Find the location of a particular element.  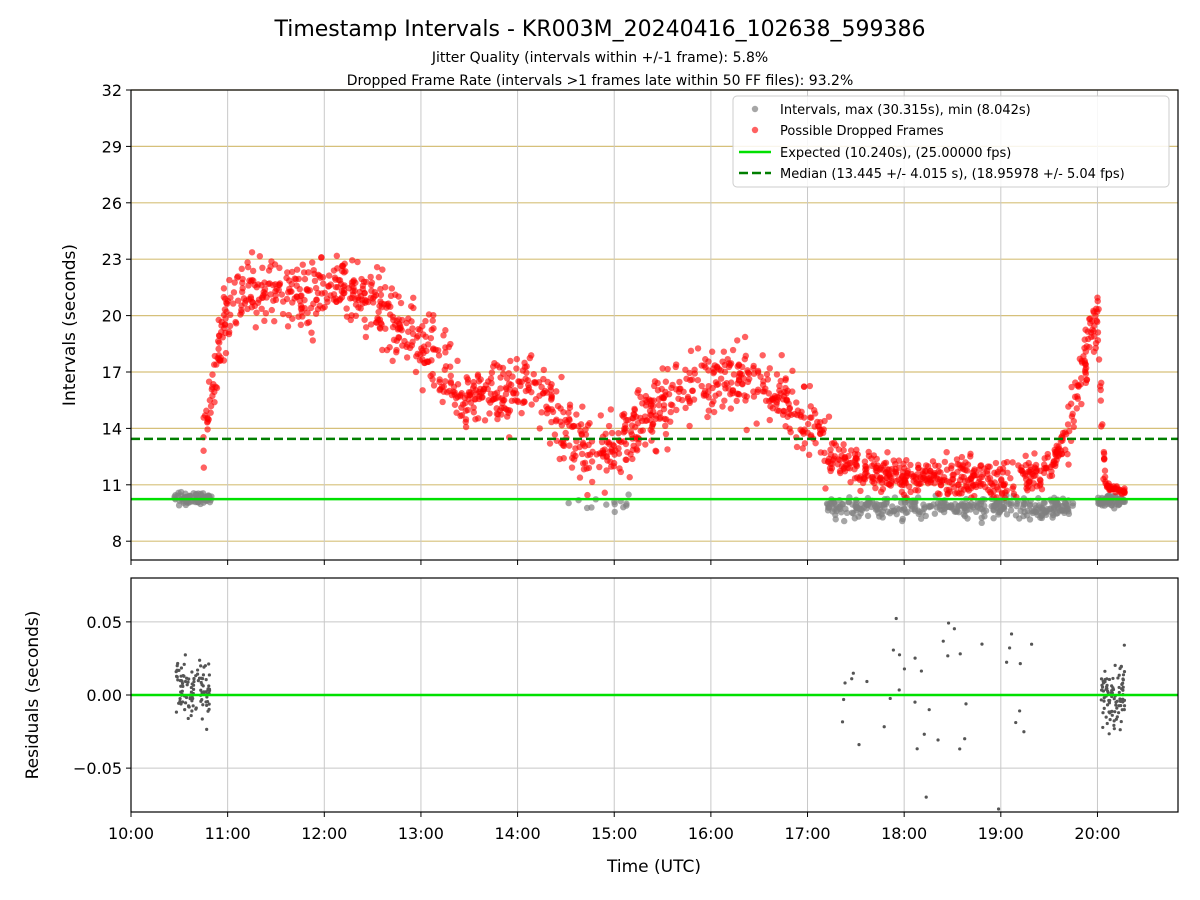

x-tick-label: 20:00 is located at coordinates (1097, 833).